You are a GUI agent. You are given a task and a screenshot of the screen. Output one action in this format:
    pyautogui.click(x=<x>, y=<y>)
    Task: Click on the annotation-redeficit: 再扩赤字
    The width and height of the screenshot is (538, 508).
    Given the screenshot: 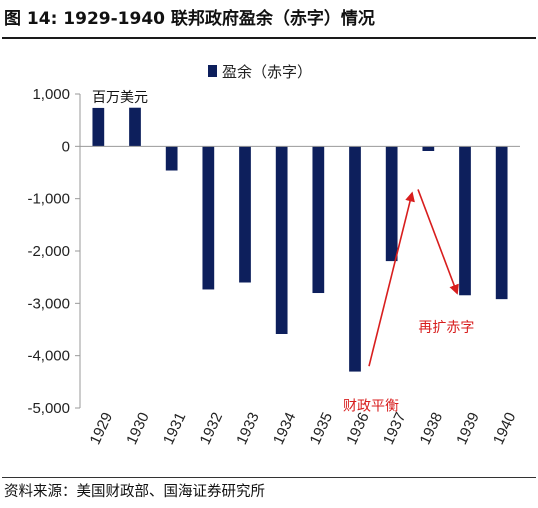 What is the action you would take?
    pyautogui.click(x=446, y=328)
    